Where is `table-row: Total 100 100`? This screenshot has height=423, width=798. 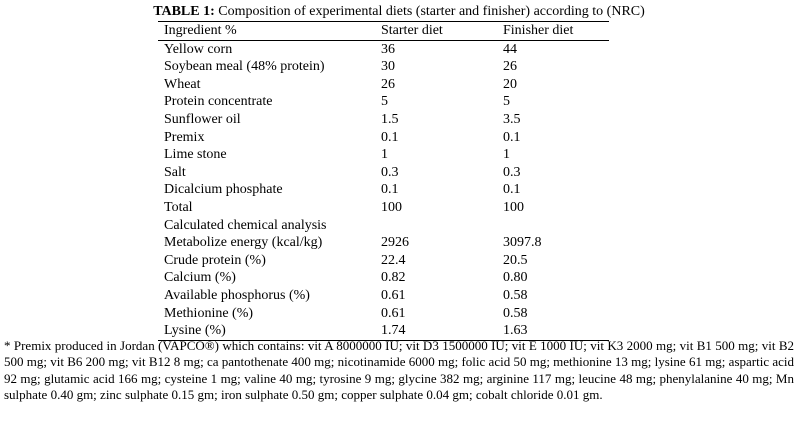
table-row: Total 100 100 is located at coordinates (383, 208).